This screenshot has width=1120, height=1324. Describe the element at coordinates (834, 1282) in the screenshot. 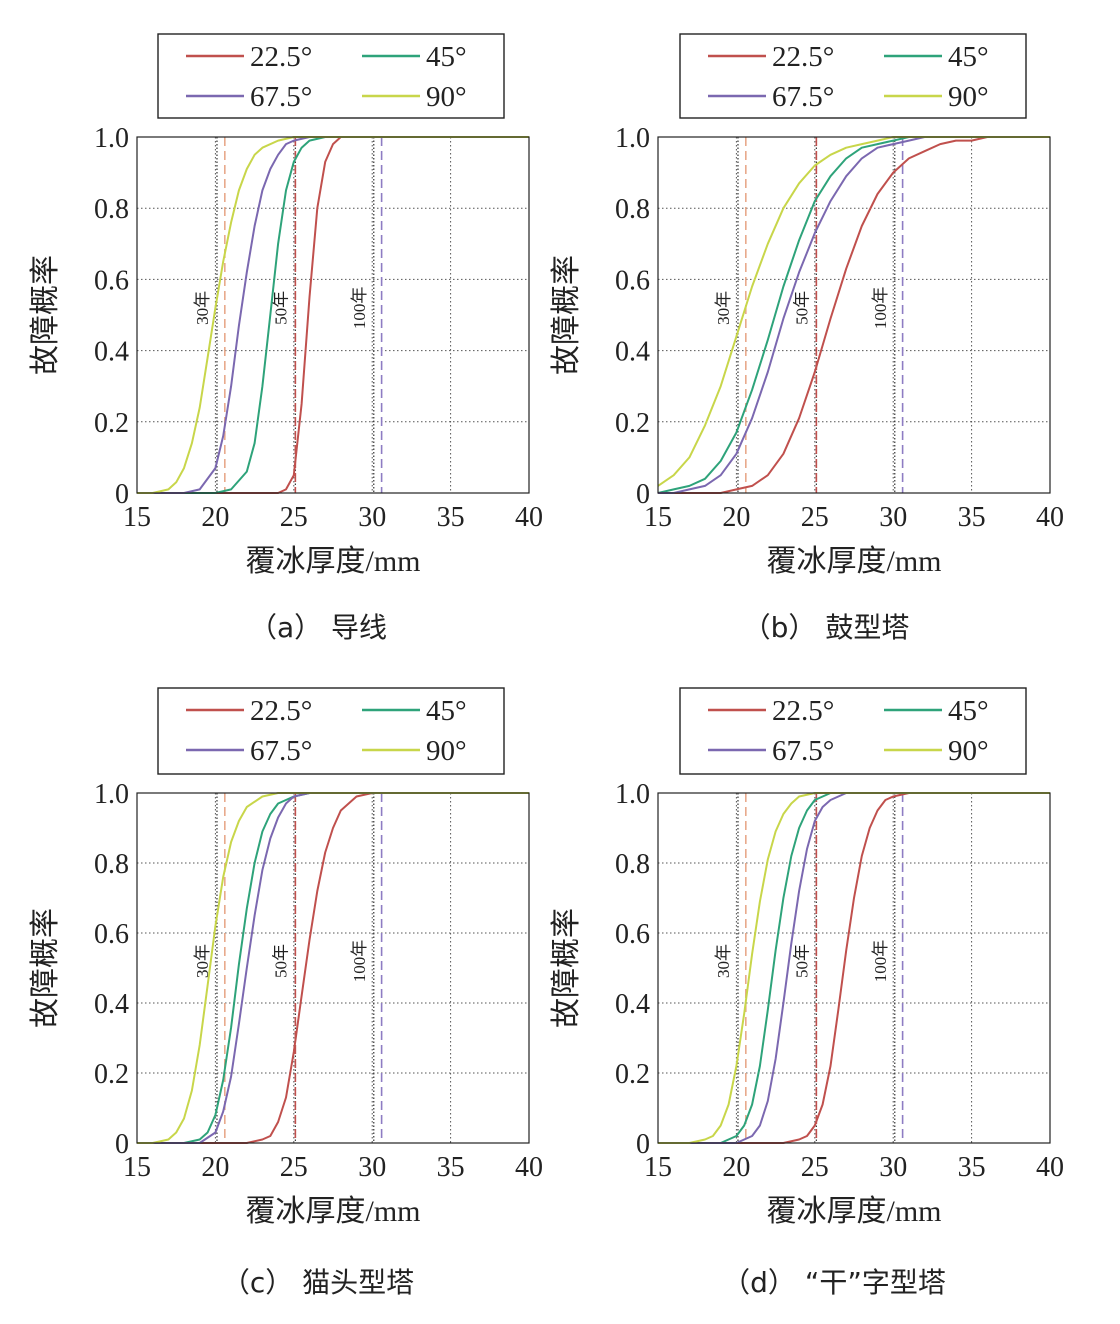

I see `panel-caption: （d） “干”字型塔` at that location.